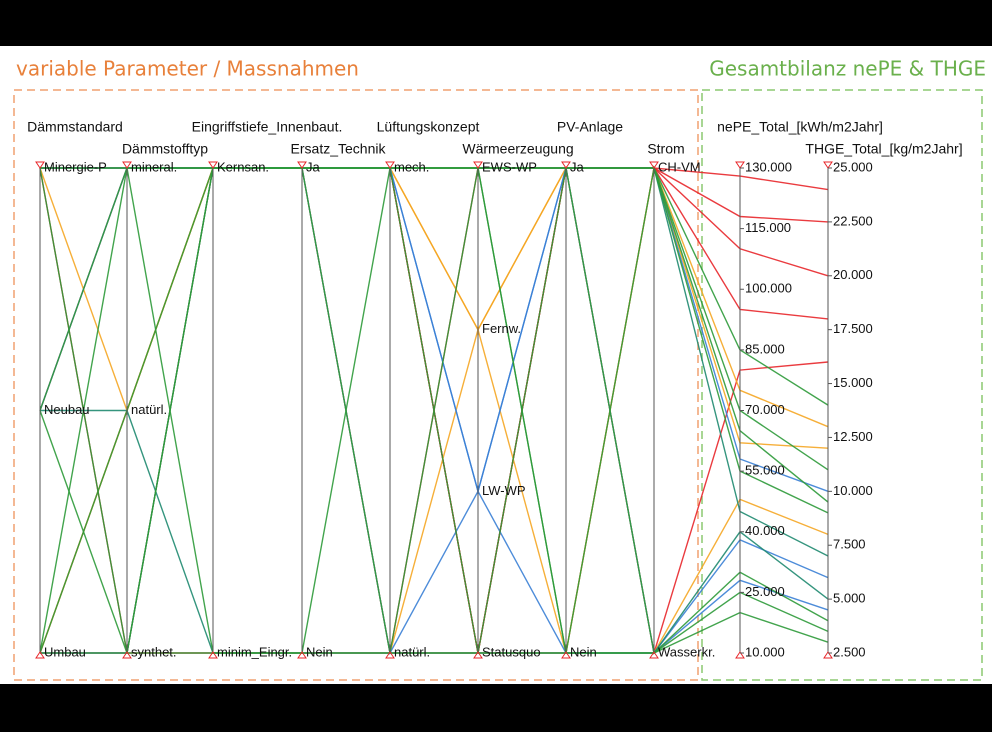 The height and width of the screenshot is (732, 992). Describe the element at coordinates (847, 69) in the screenshot. I see `section-label: Gesamtbilanz nePE & THGE` at that location.